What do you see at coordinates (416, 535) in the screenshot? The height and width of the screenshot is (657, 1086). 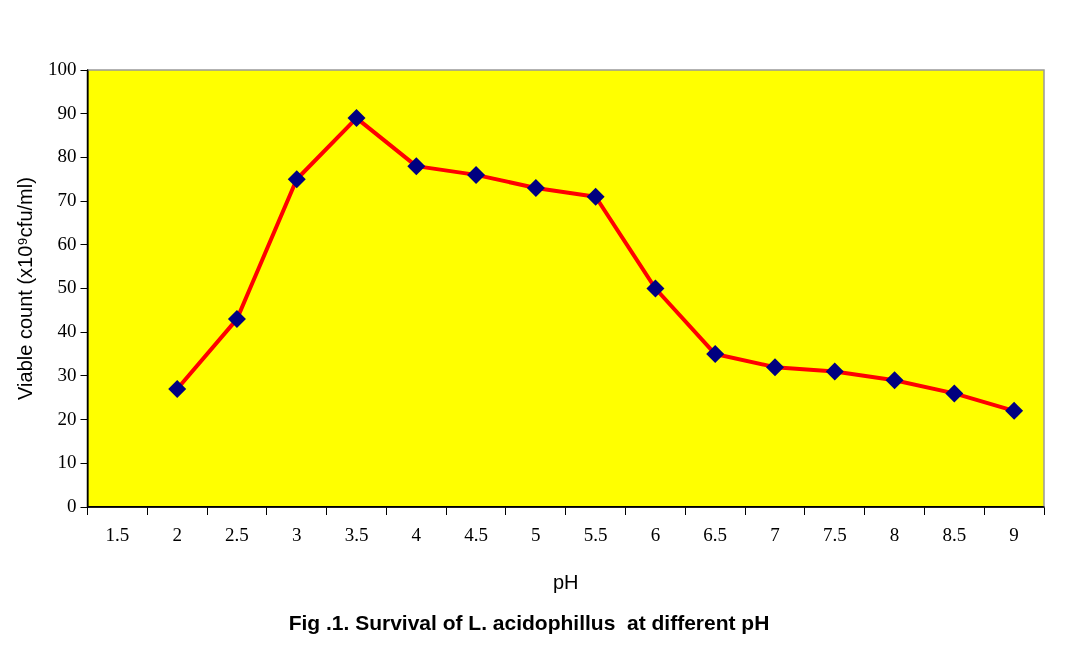 I see `x-tick-label: 4` at bounding box center [416, 535].